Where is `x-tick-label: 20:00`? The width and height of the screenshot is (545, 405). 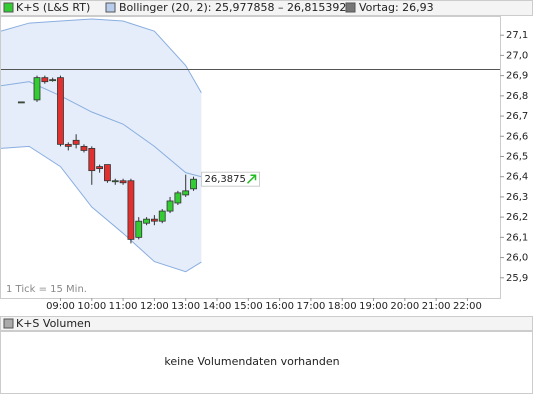 x-tick-label: 20:00 is located at coordinates (404, 306).